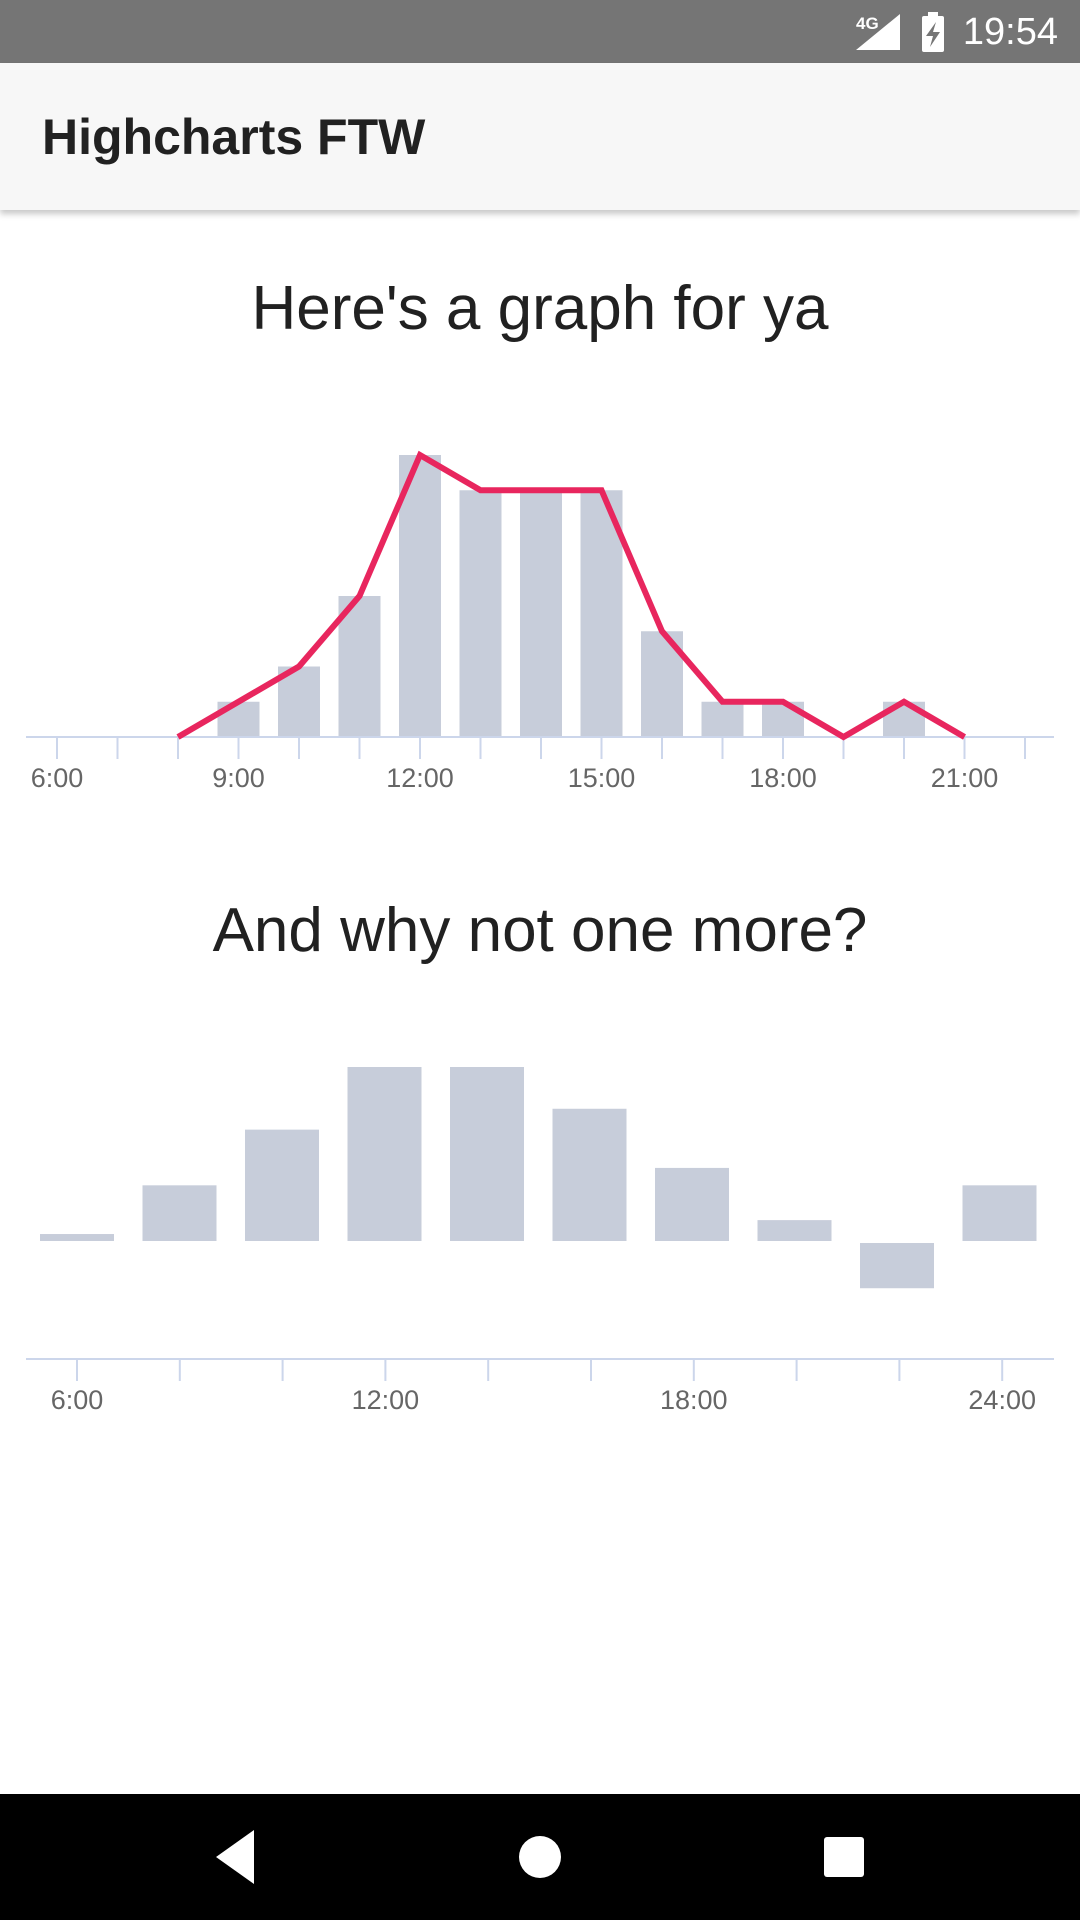 The height and width of the screenshot is (1920, 1080). I want to click on network-type-label: 4G, so click(867, 23).